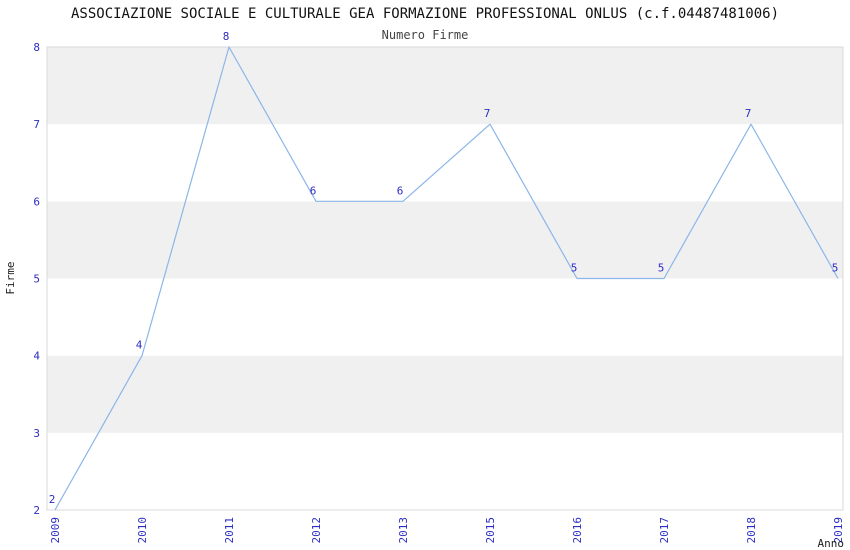  Describe the element at coordinates (55, 530) in the screenshot. I see `x-tick-label: 2009` at that location.